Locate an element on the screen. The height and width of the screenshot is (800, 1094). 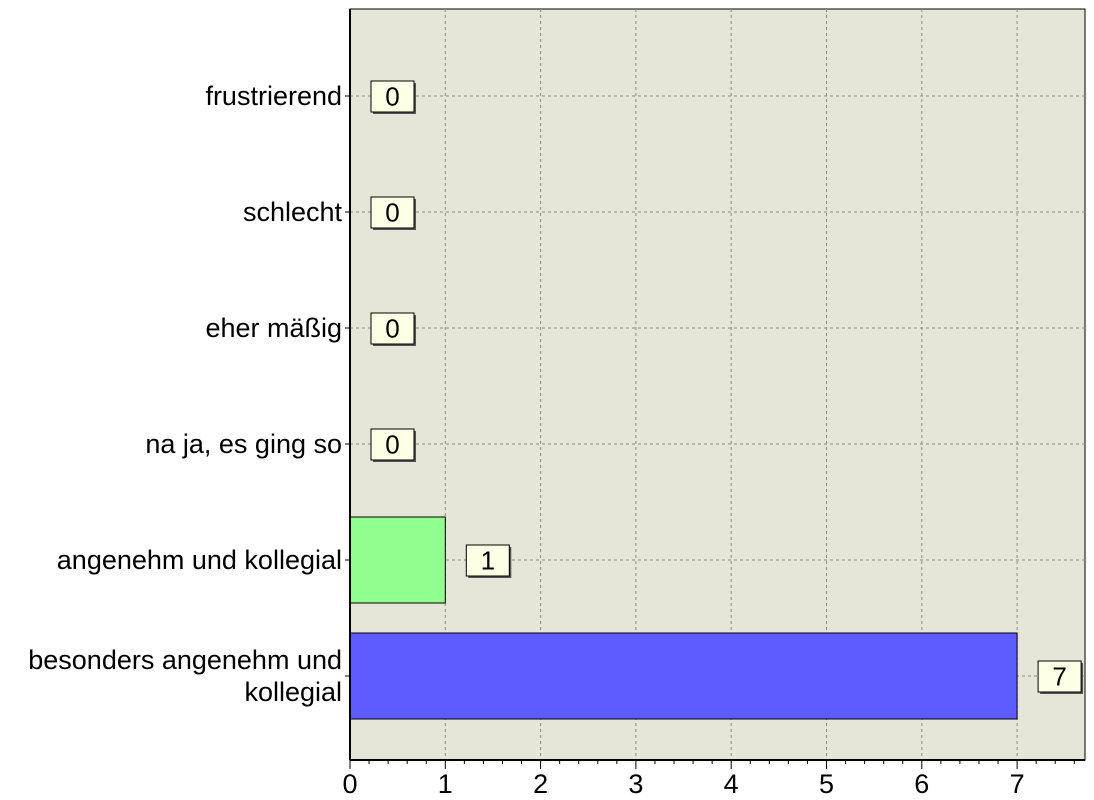
category-label: schlecht is located at coordinates (293, 212).